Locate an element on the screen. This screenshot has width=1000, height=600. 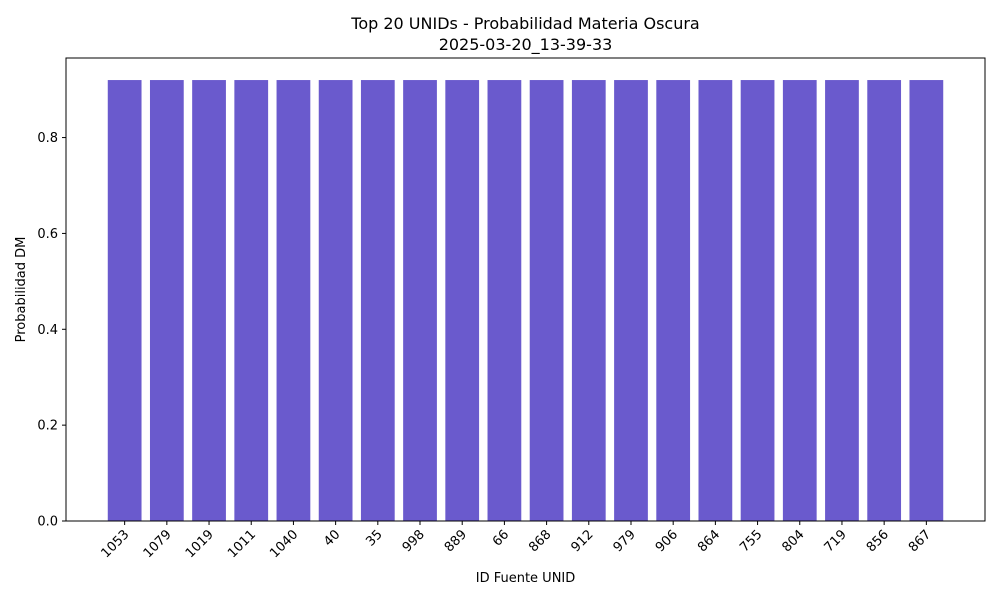
y-tick-label: 0.4 is located at coordinates (47, 330).